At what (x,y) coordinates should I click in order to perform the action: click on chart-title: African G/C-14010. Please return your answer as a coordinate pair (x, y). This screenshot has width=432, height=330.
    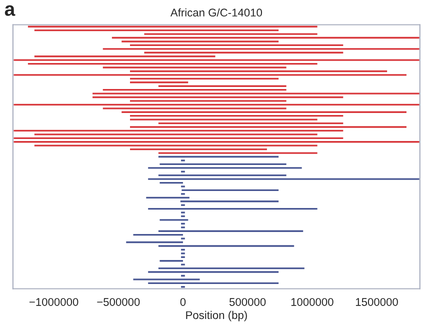
    Looking at the image, I should click on (216, 12).